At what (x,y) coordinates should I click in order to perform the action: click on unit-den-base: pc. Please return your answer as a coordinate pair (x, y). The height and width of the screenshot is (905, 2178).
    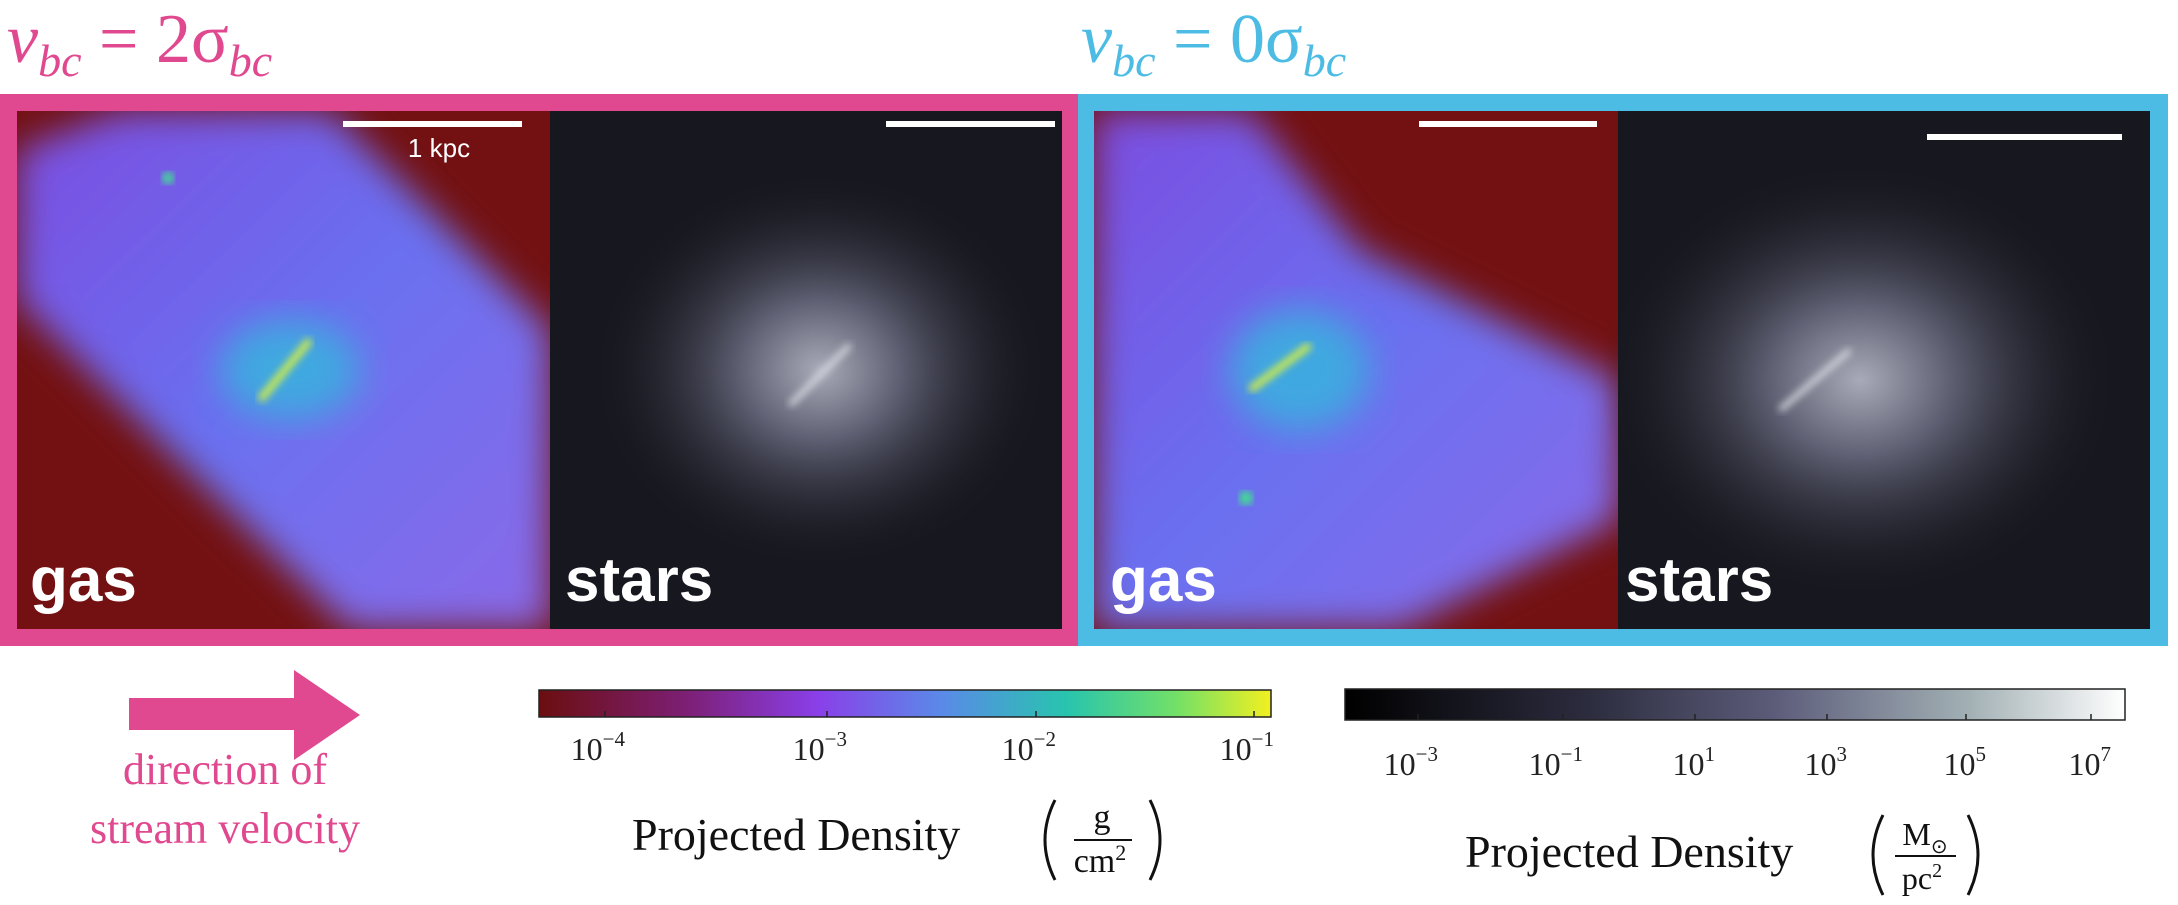
    Looking at the image, I should click on (1917, 878).